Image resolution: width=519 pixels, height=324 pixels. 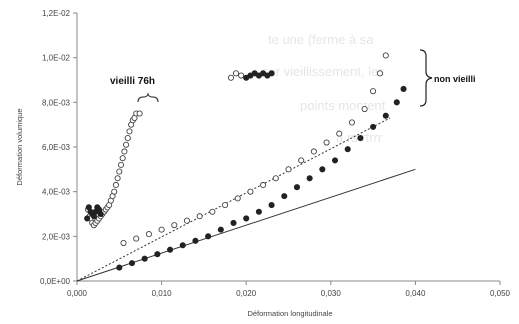 I want to click on x-tick-label: 0,020, so click(x=246, y=293).